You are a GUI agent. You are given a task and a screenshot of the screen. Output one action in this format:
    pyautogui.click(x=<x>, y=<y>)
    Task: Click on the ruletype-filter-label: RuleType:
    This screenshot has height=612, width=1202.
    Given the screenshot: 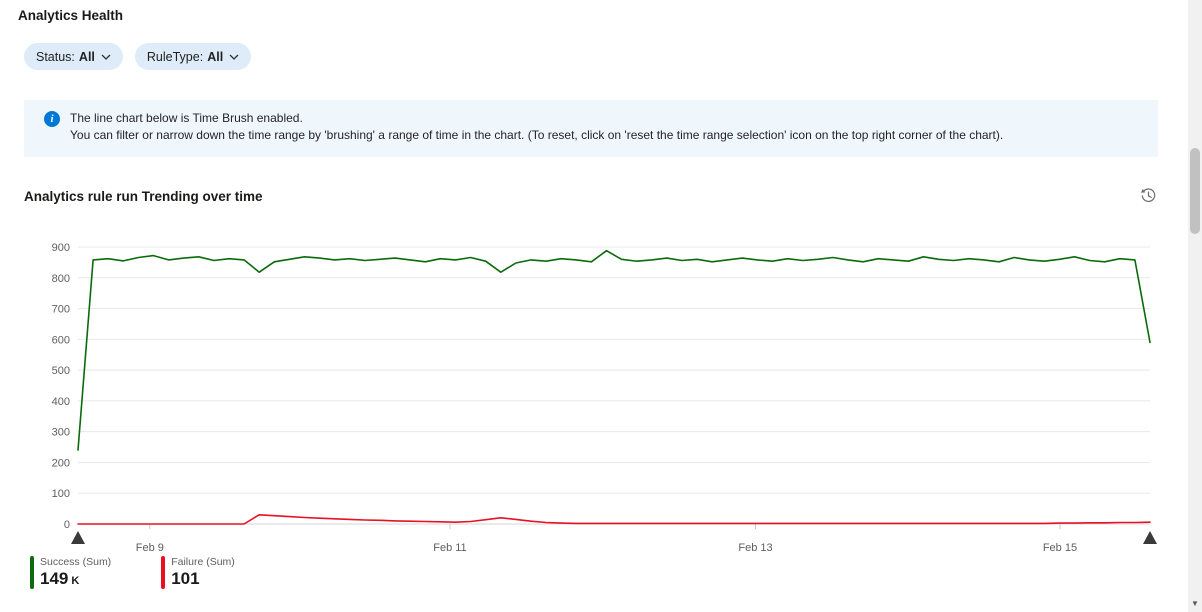 What is the action you would take?
    pyautogui.click(x=175, y=56)
    